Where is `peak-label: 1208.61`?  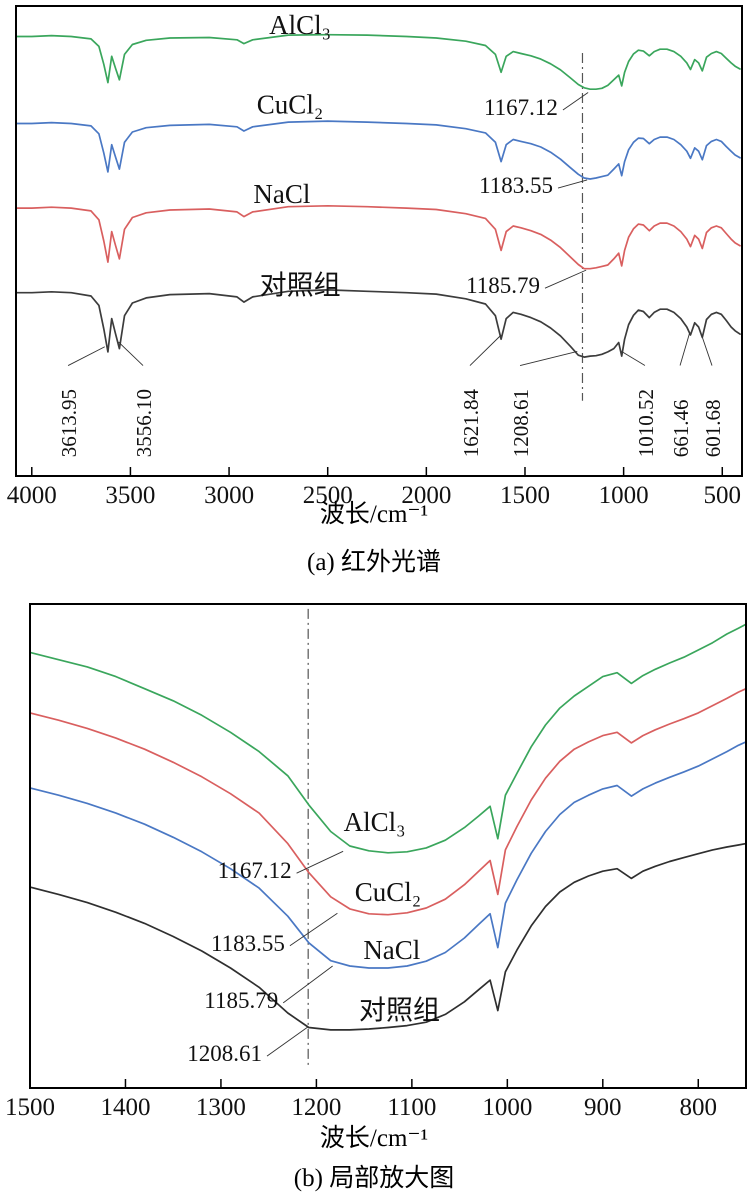
peak-label: 1208.61 is located at coordinates (224, 1053).